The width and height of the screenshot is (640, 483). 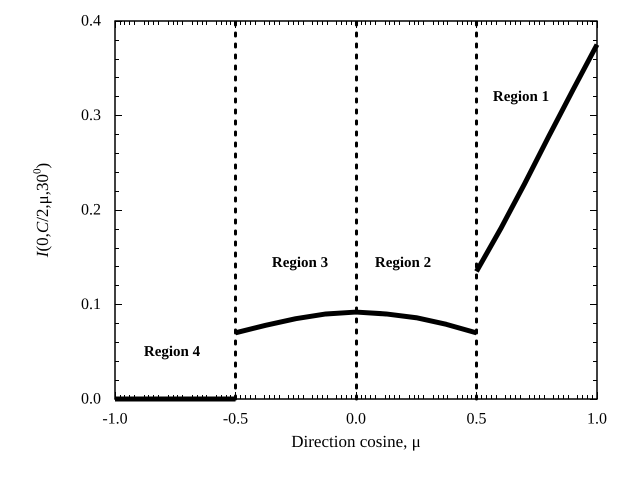 I want to click on x-tick-label: 0.0, so click(x=356, y=419).